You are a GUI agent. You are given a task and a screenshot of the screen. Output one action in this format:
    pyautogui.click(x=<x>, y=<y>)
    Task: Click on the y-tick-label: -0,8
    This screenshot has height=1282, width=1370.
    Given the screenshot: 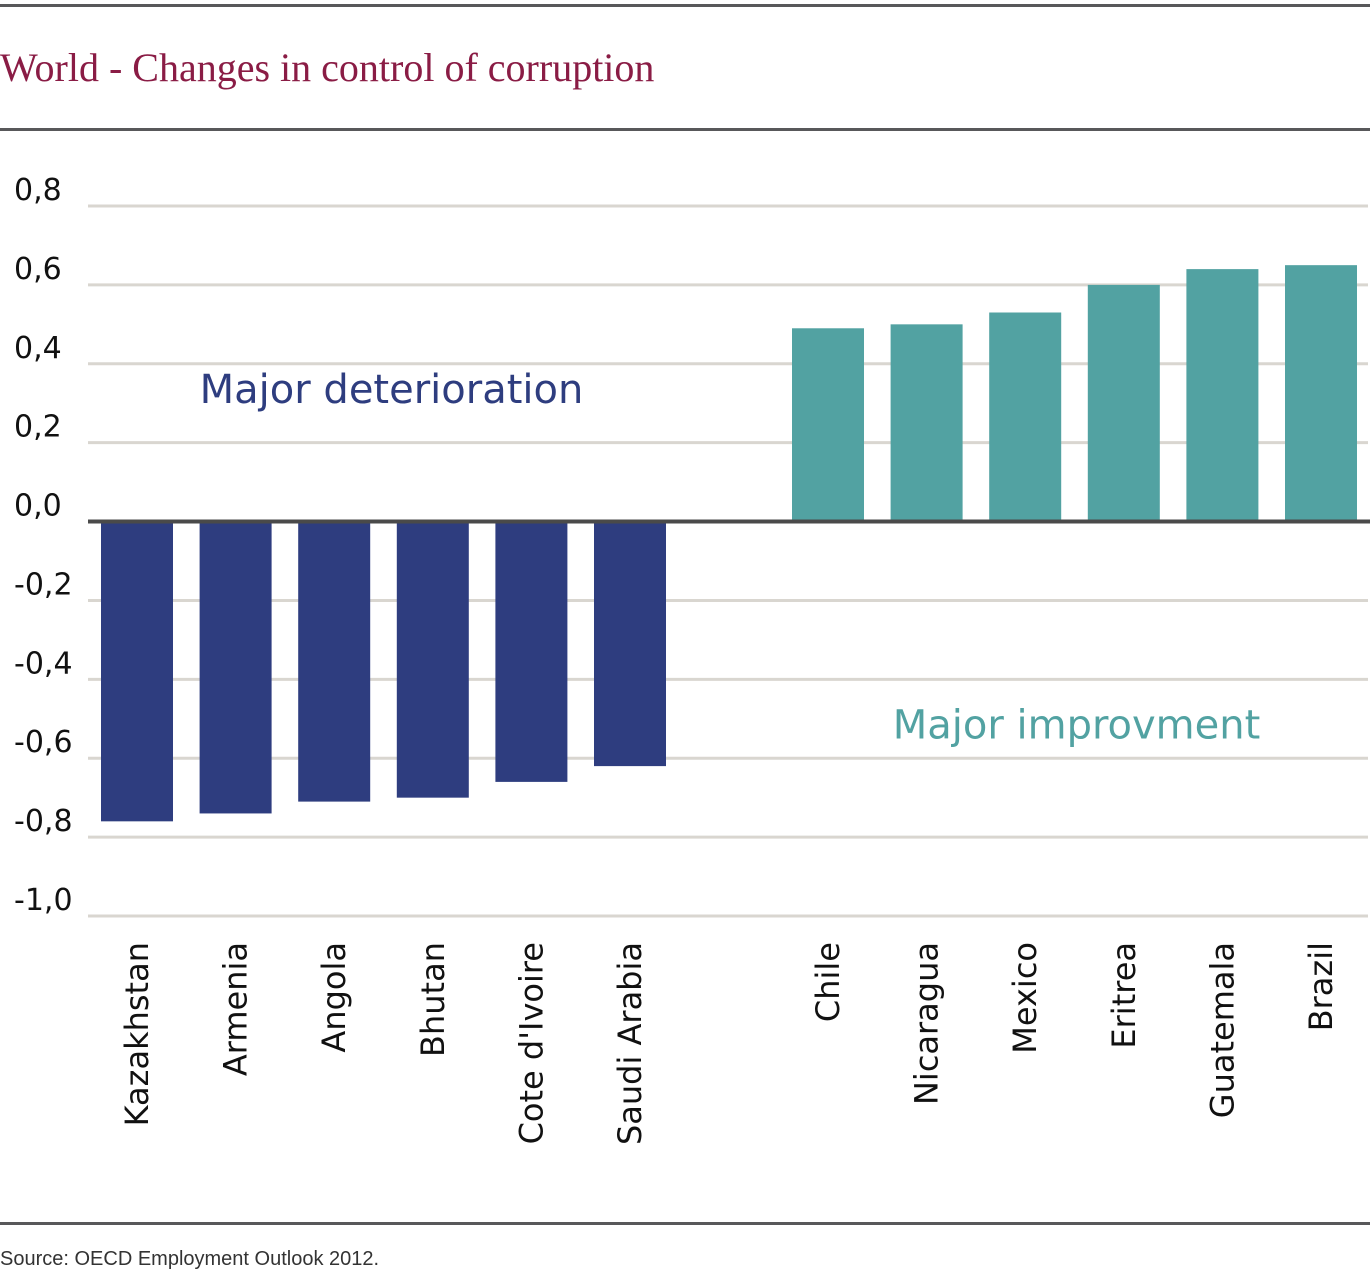 What is the action you would take?
    pyautogui.click(x=43, y=821)
    